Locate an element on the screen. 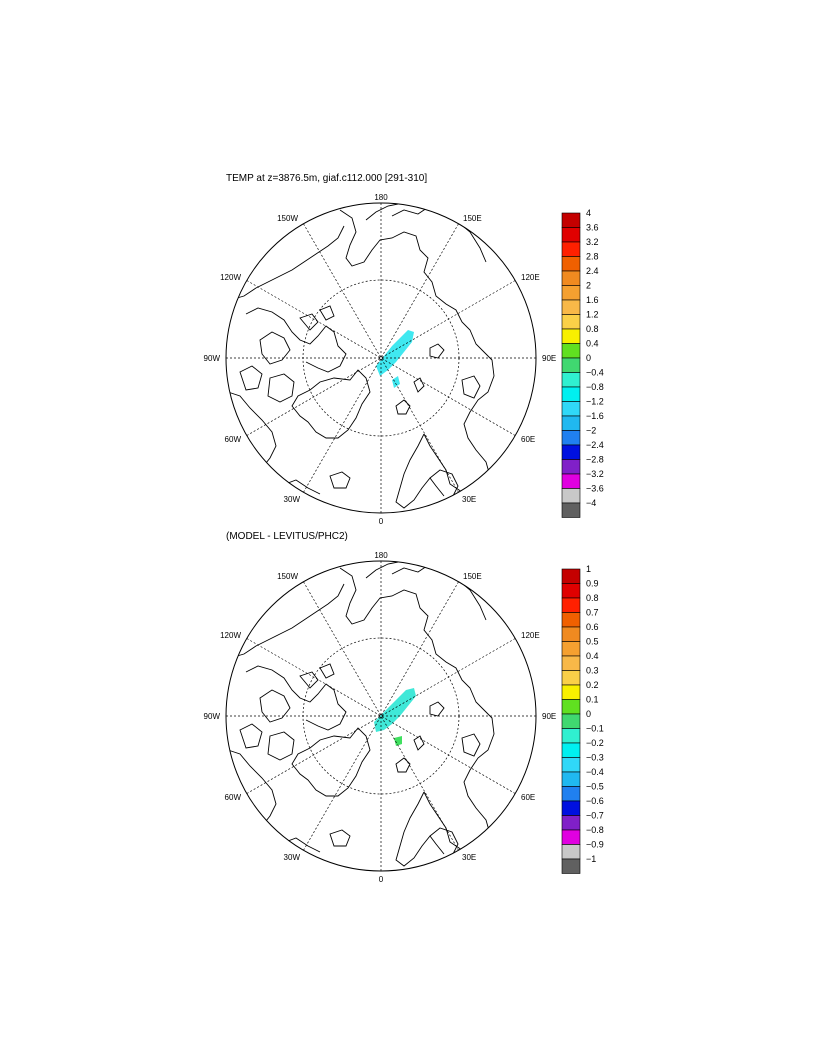  colorbar-label: 0.1 is located at coordinates (592, 700).